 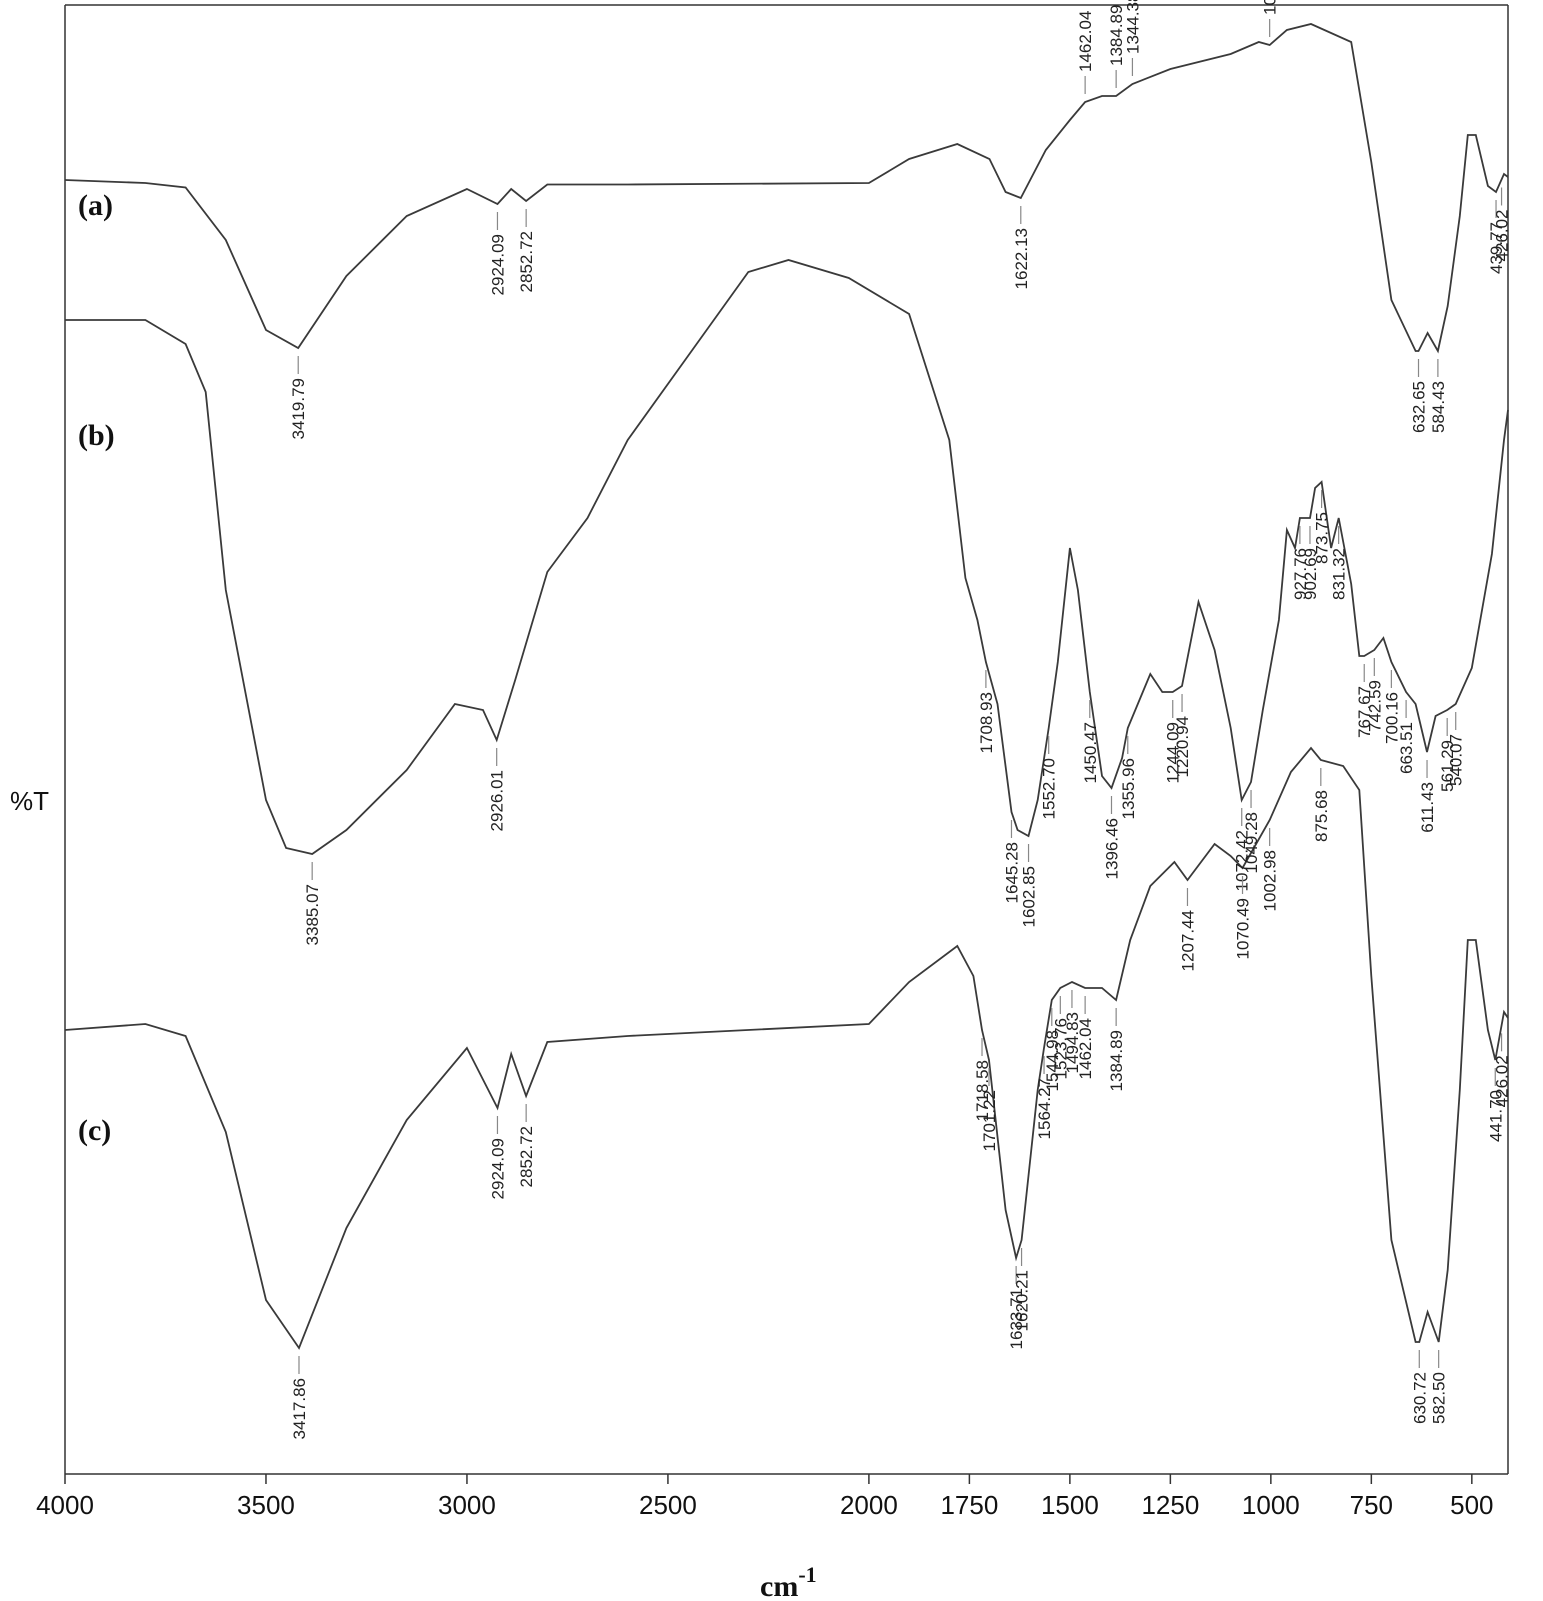 I want to click on peak-label: 3419.79, so click(x=298, y=408).